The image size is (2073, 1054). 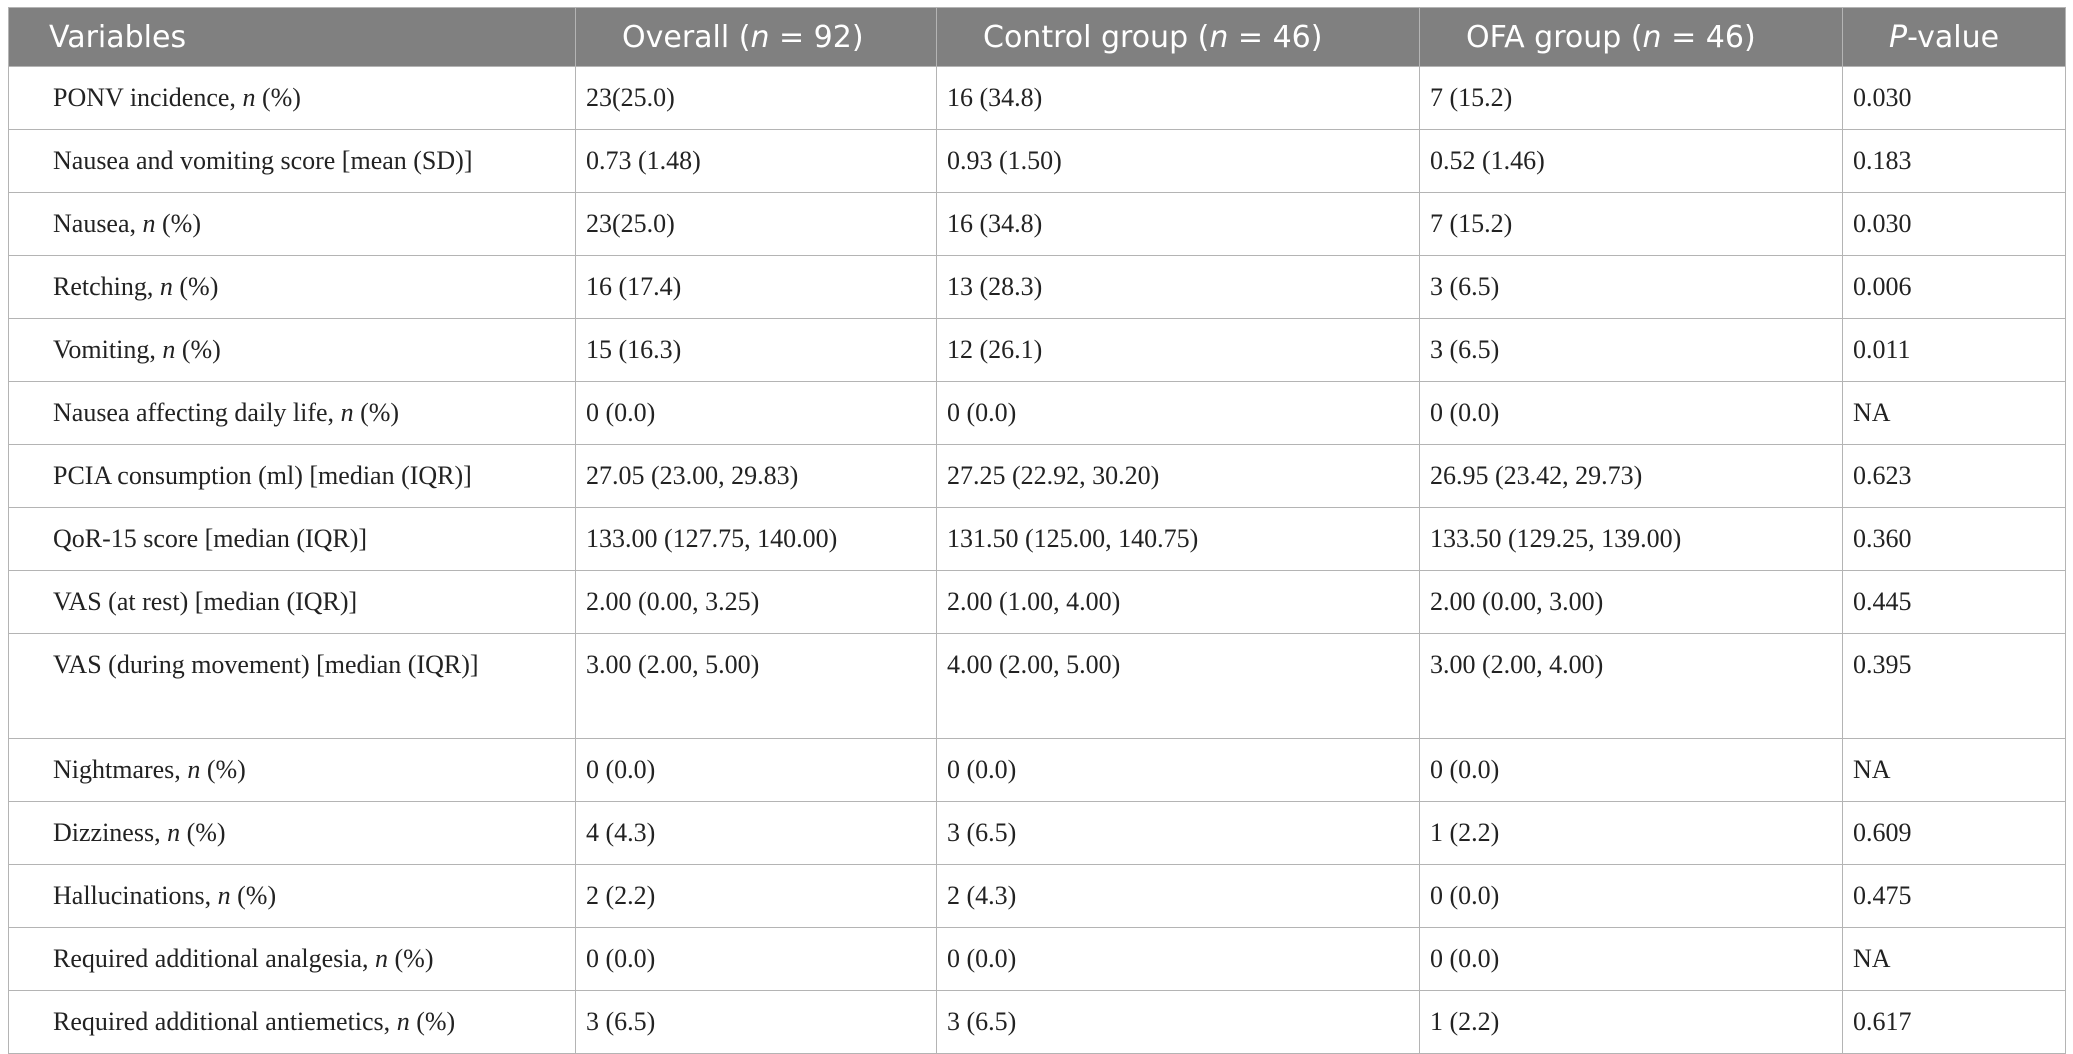 What do you see at coordinates (1556, 538) in the screenshot?
I see `cell-text: 133.50 (129.25, 139.00)` at bounding box center [1556, 538].